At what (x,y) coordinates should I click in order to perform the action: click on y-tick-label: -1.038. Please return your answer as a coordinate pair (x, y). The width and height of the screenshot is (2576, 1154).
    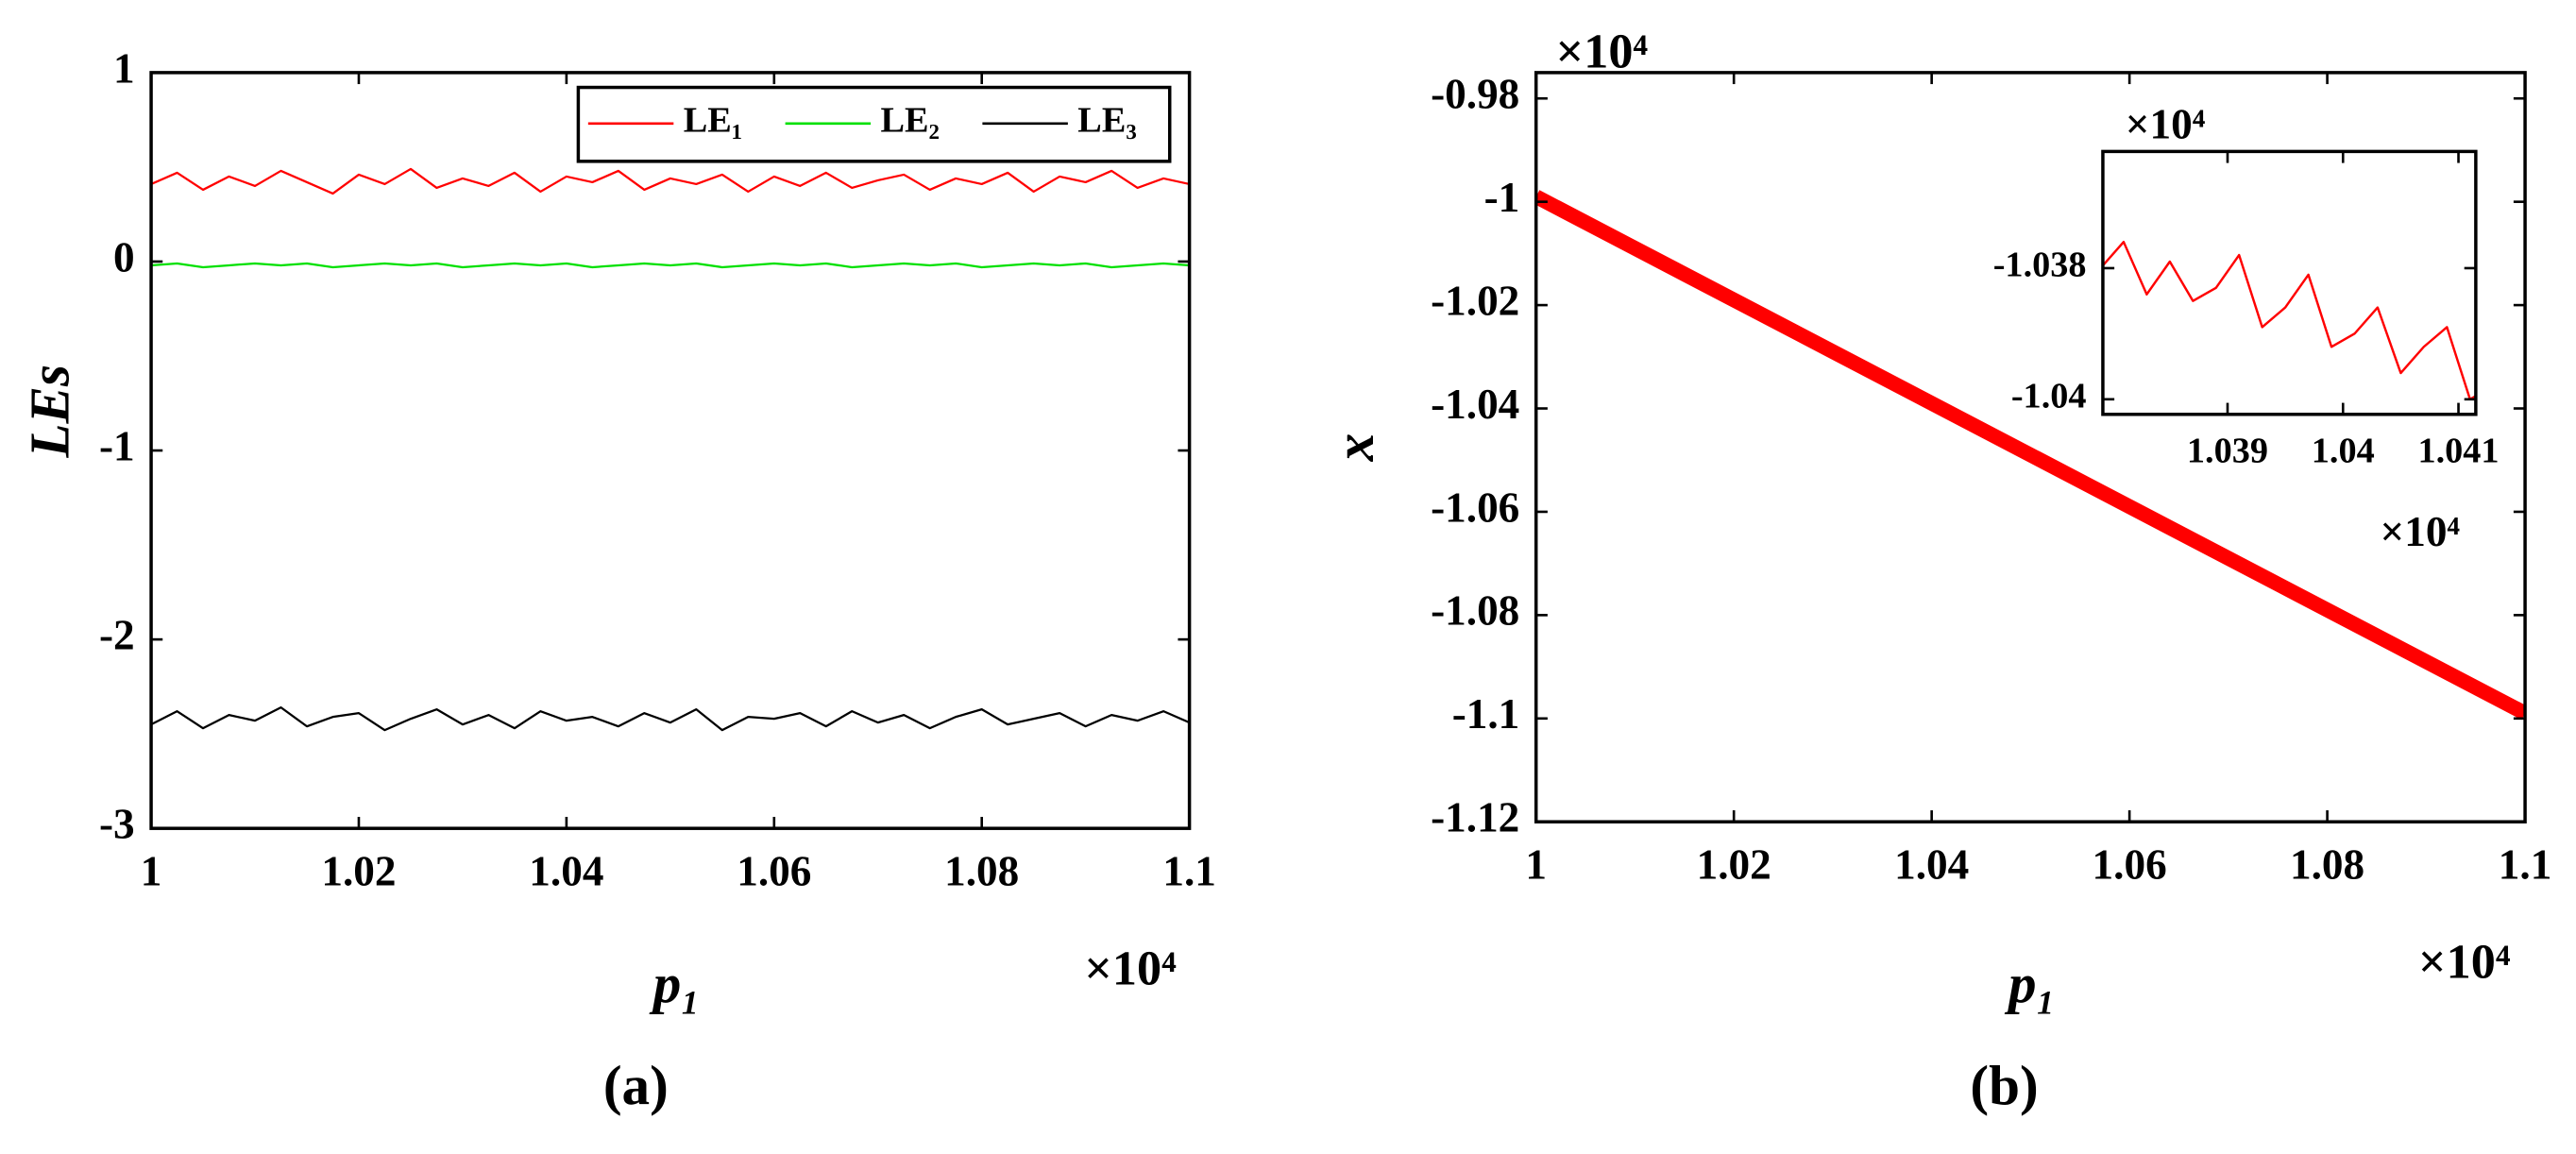
    Looking at the image, I should click on (2040, 265).